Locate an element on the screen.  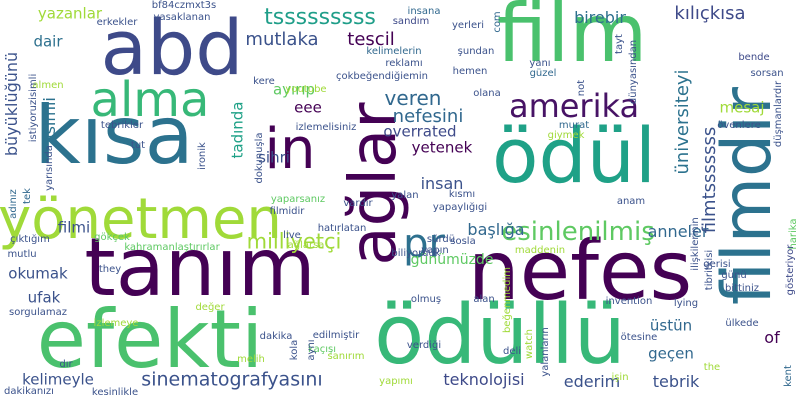
word: yerleri is located at coordinates (468, 25).